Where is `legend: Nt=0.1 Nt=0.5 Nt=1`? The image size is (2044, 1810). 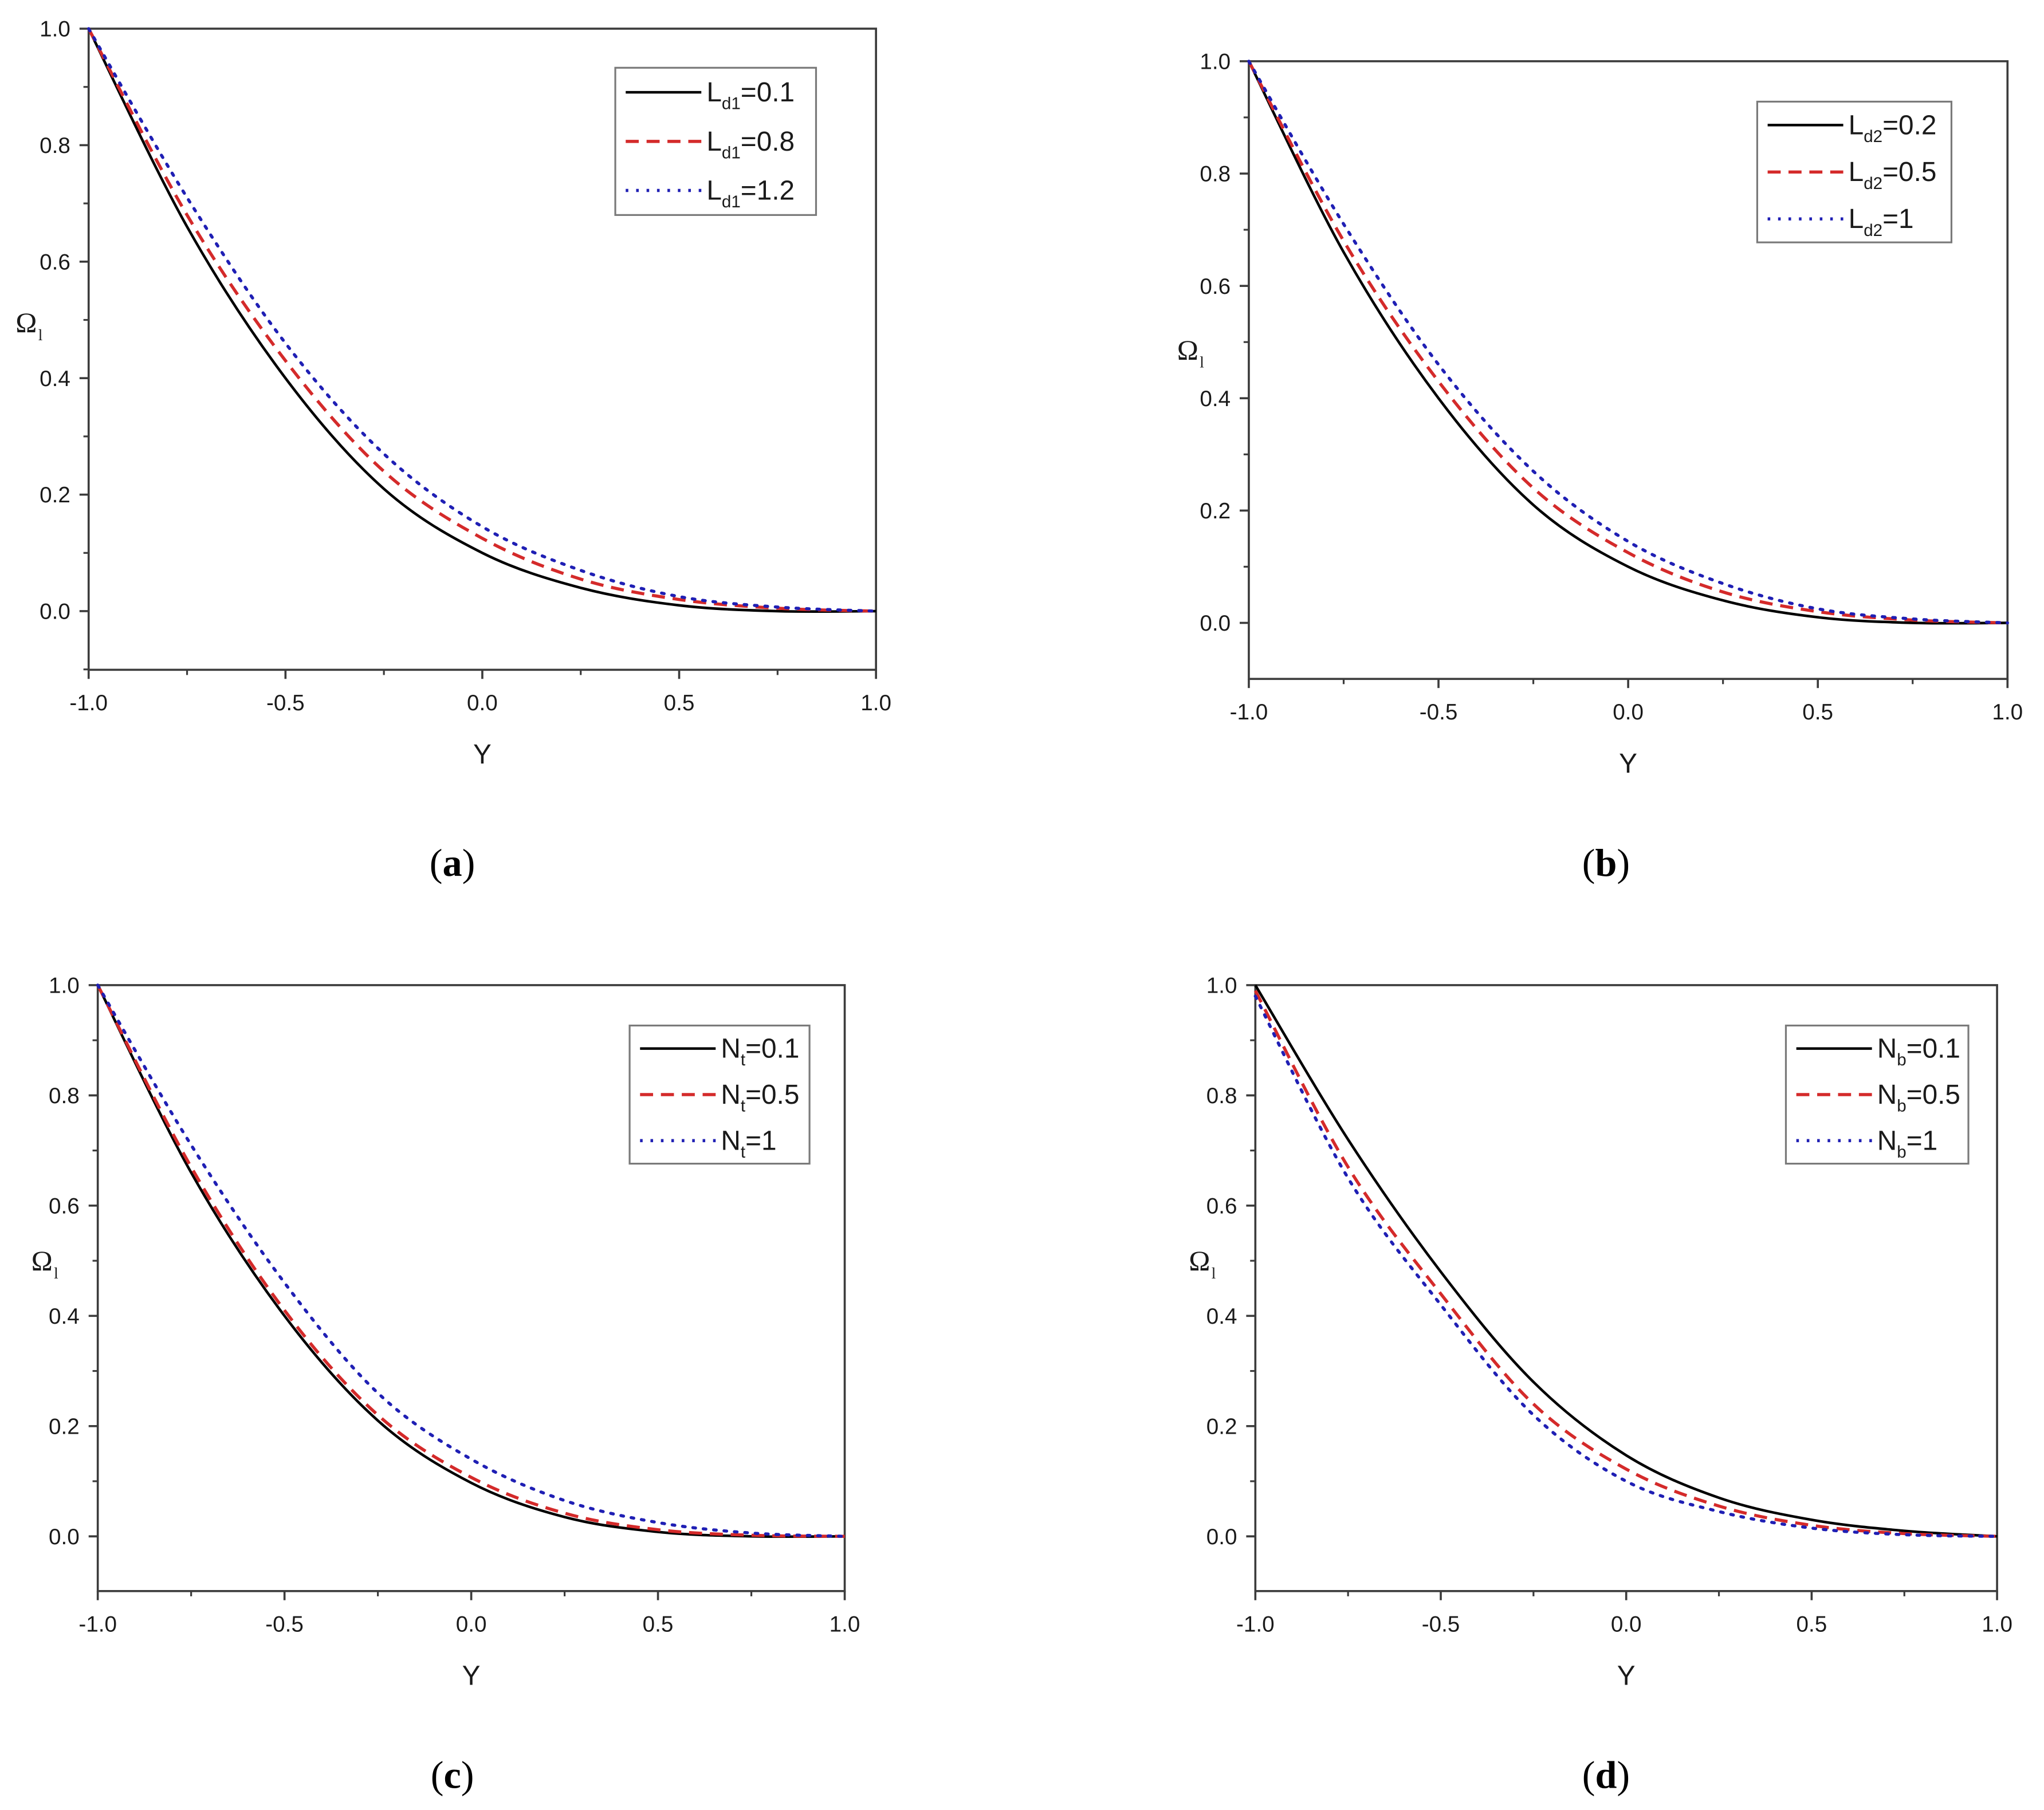
legend: Nt=0.1 Nt=0.5 Nt=1 is located at coordinates (719, 1094).